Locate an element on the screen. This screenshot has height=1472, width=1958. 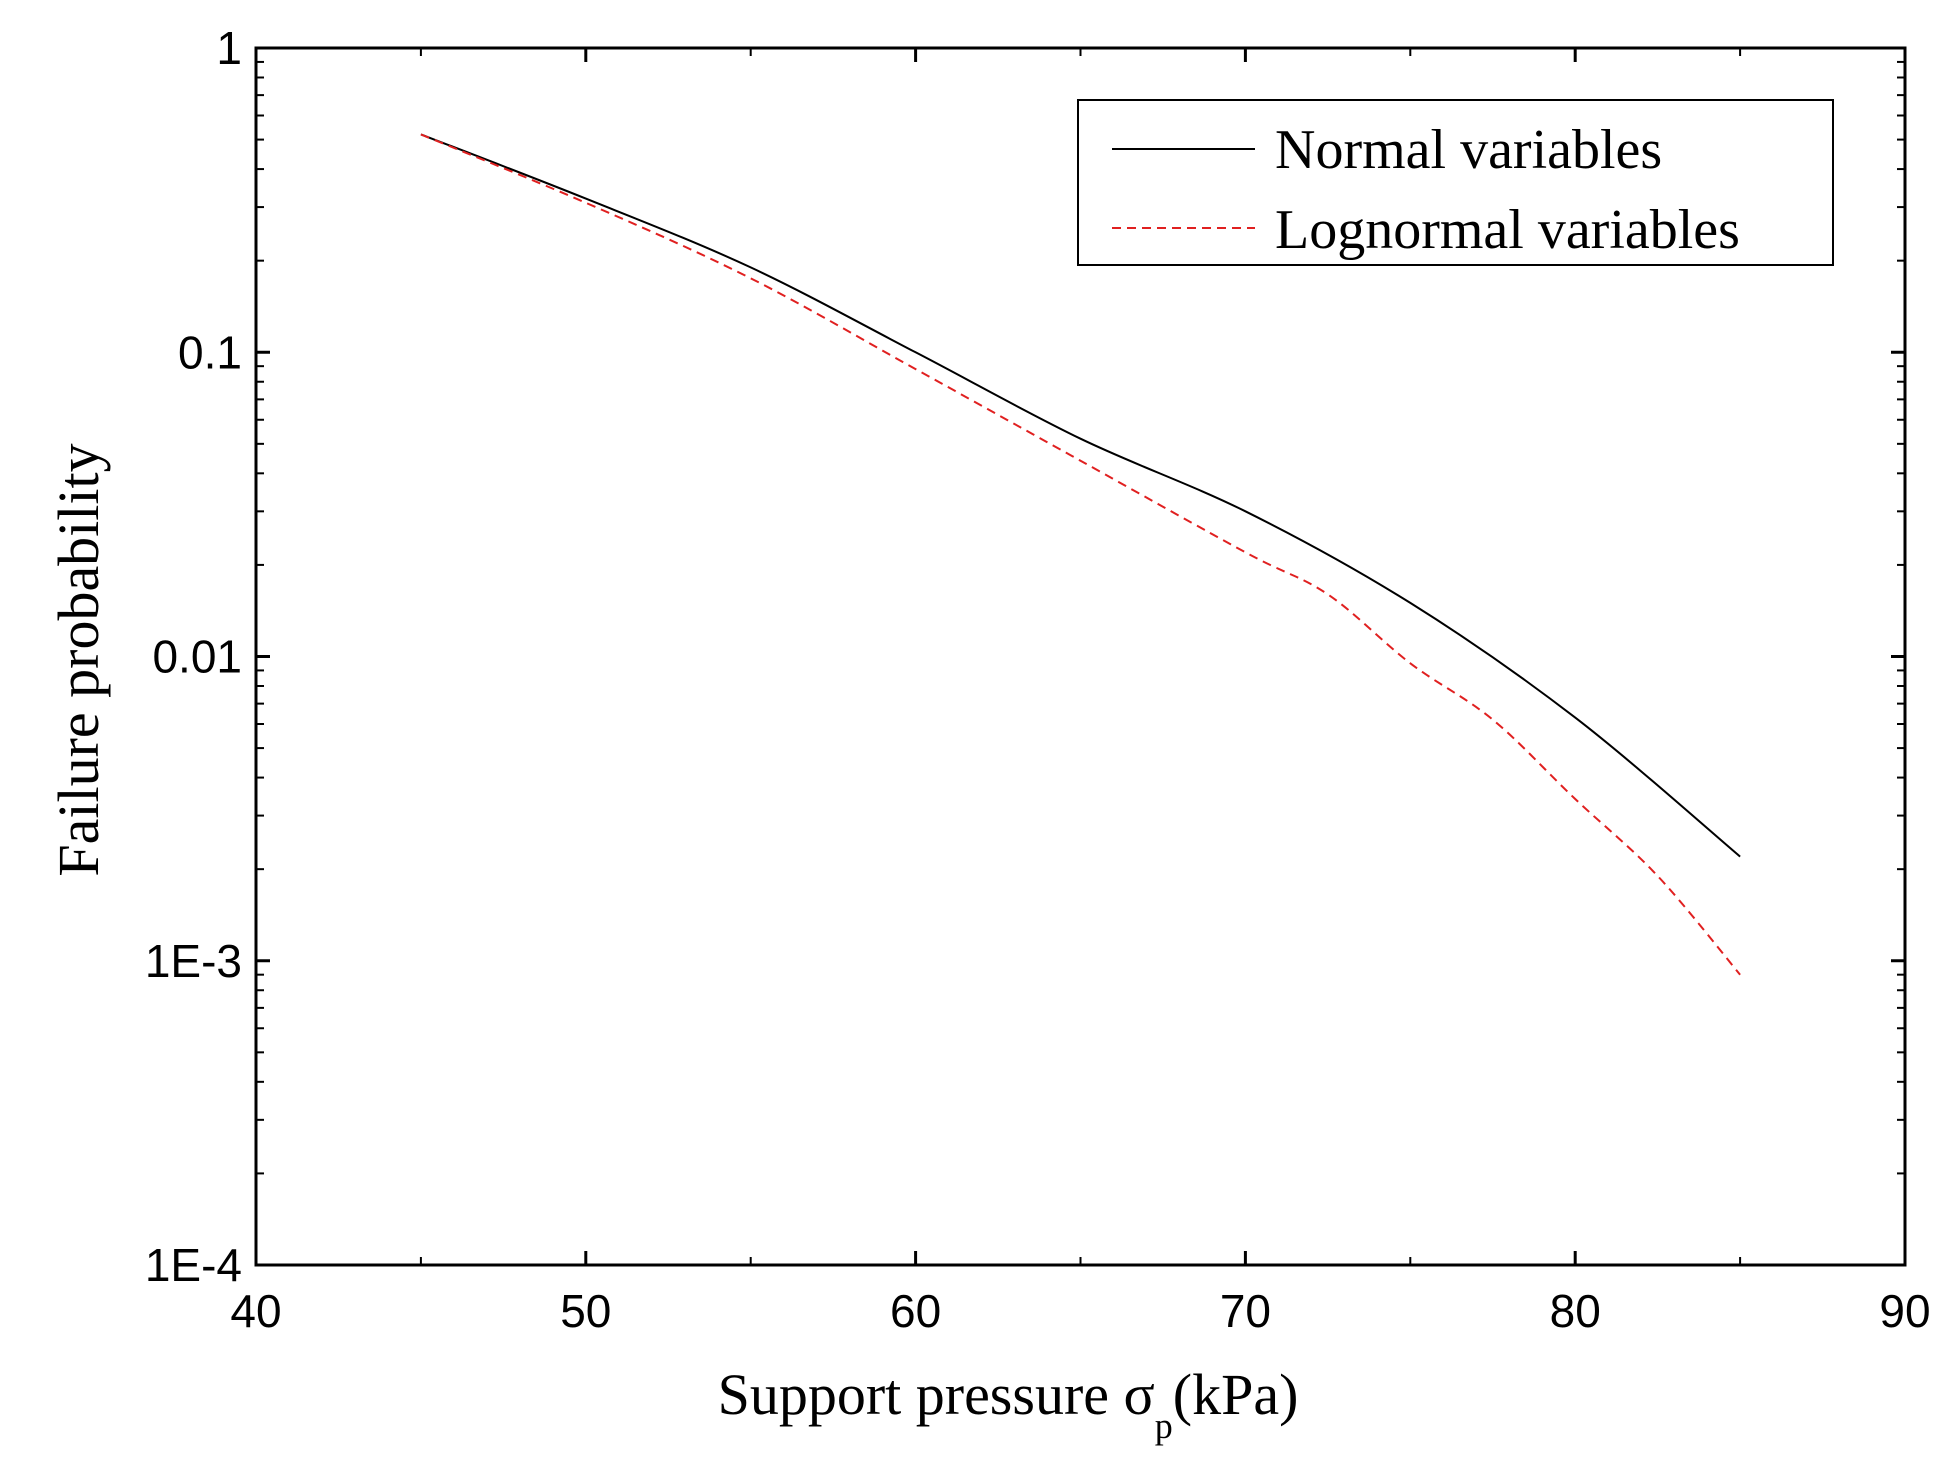
x-tick-label: 40 is located at coordinates (255, 1311).